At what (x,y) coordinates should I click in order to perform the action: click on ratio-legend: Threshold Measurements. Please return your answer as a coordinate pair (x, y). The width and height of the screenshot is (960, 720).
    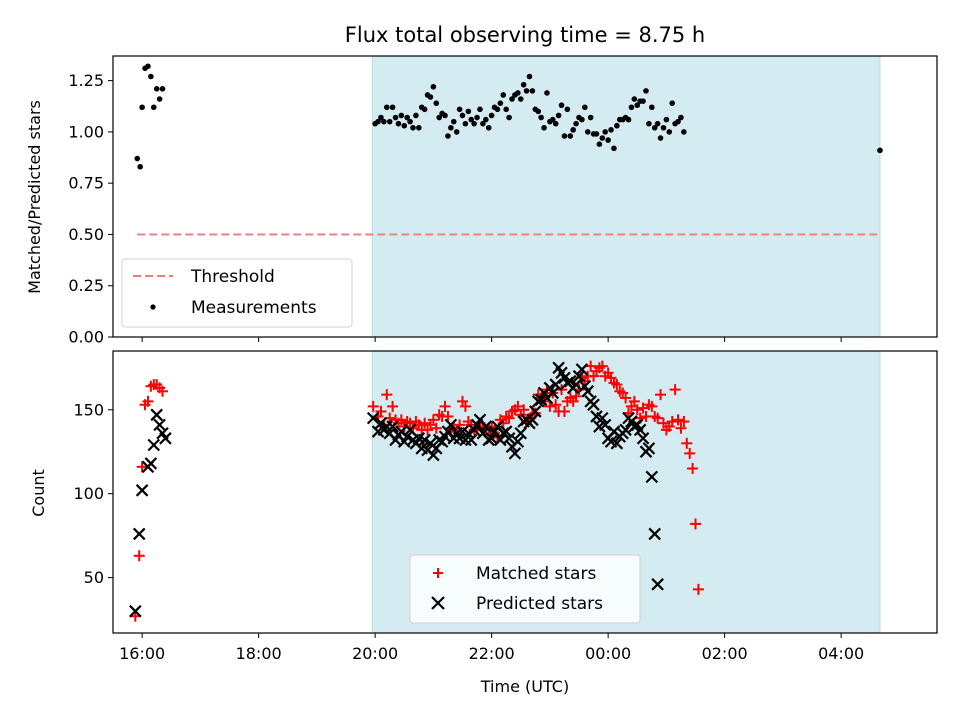
    Looking at the image, I should click on (237, 293).